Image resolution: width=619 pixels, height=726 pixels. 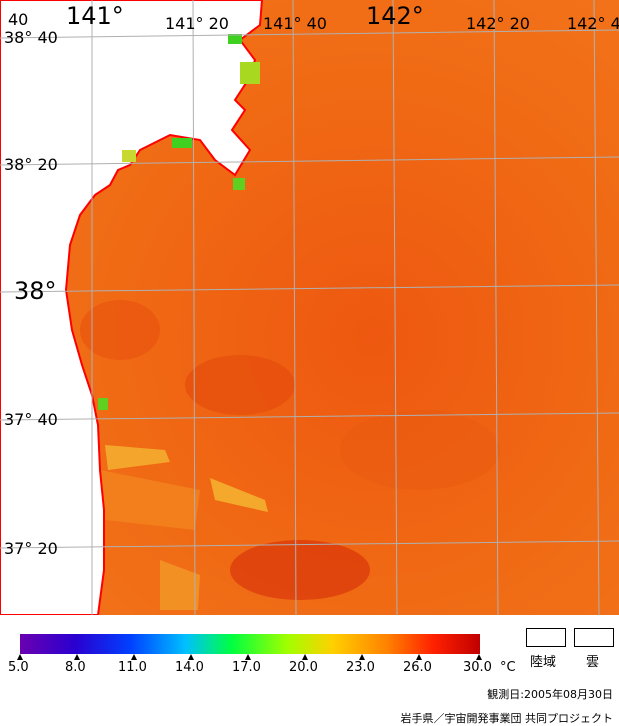 I want to click on scale-tick-label: 5.0, so click(x=18, y=667).